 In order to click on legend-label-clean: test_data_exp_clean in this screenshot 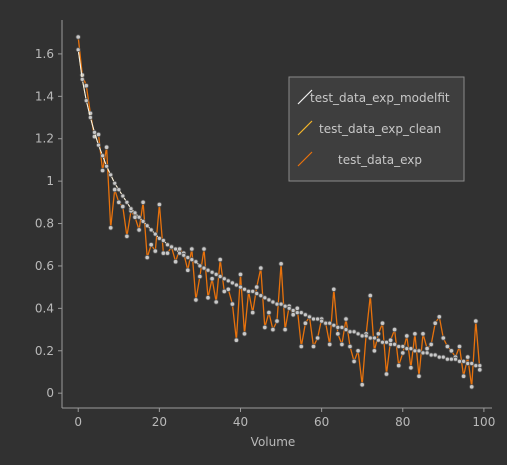, I will do `click(380, 129)`.